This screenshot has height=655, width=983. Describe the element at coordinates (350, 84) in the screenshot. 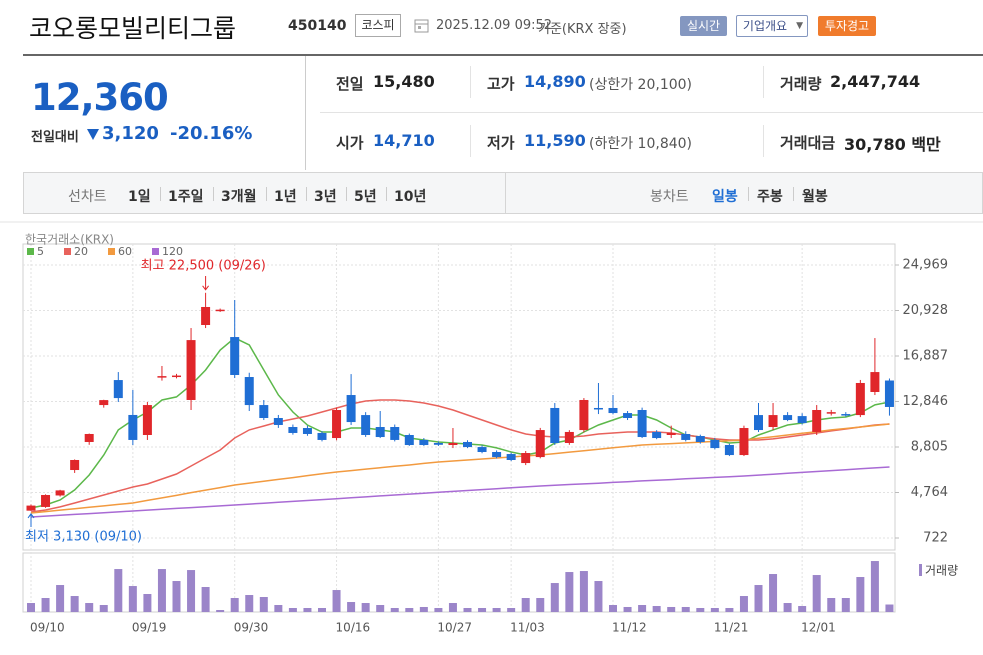

I see `stat-label: 전일` at that location.